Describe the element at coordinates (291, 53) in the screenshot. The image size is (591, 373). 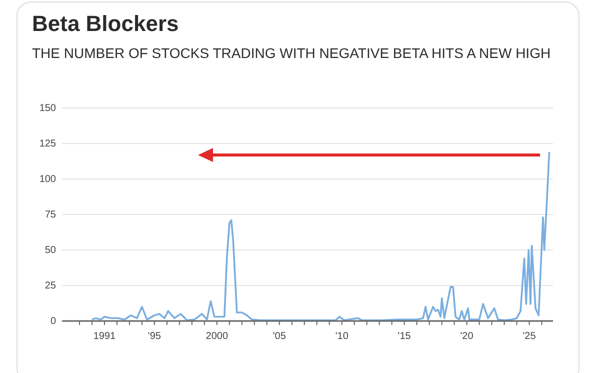
I see `chart-subtitle: THE NUMBER OF STOCKS TRADING WITH NEGATIVE BETA HITS A NEW HIGH` at that location.